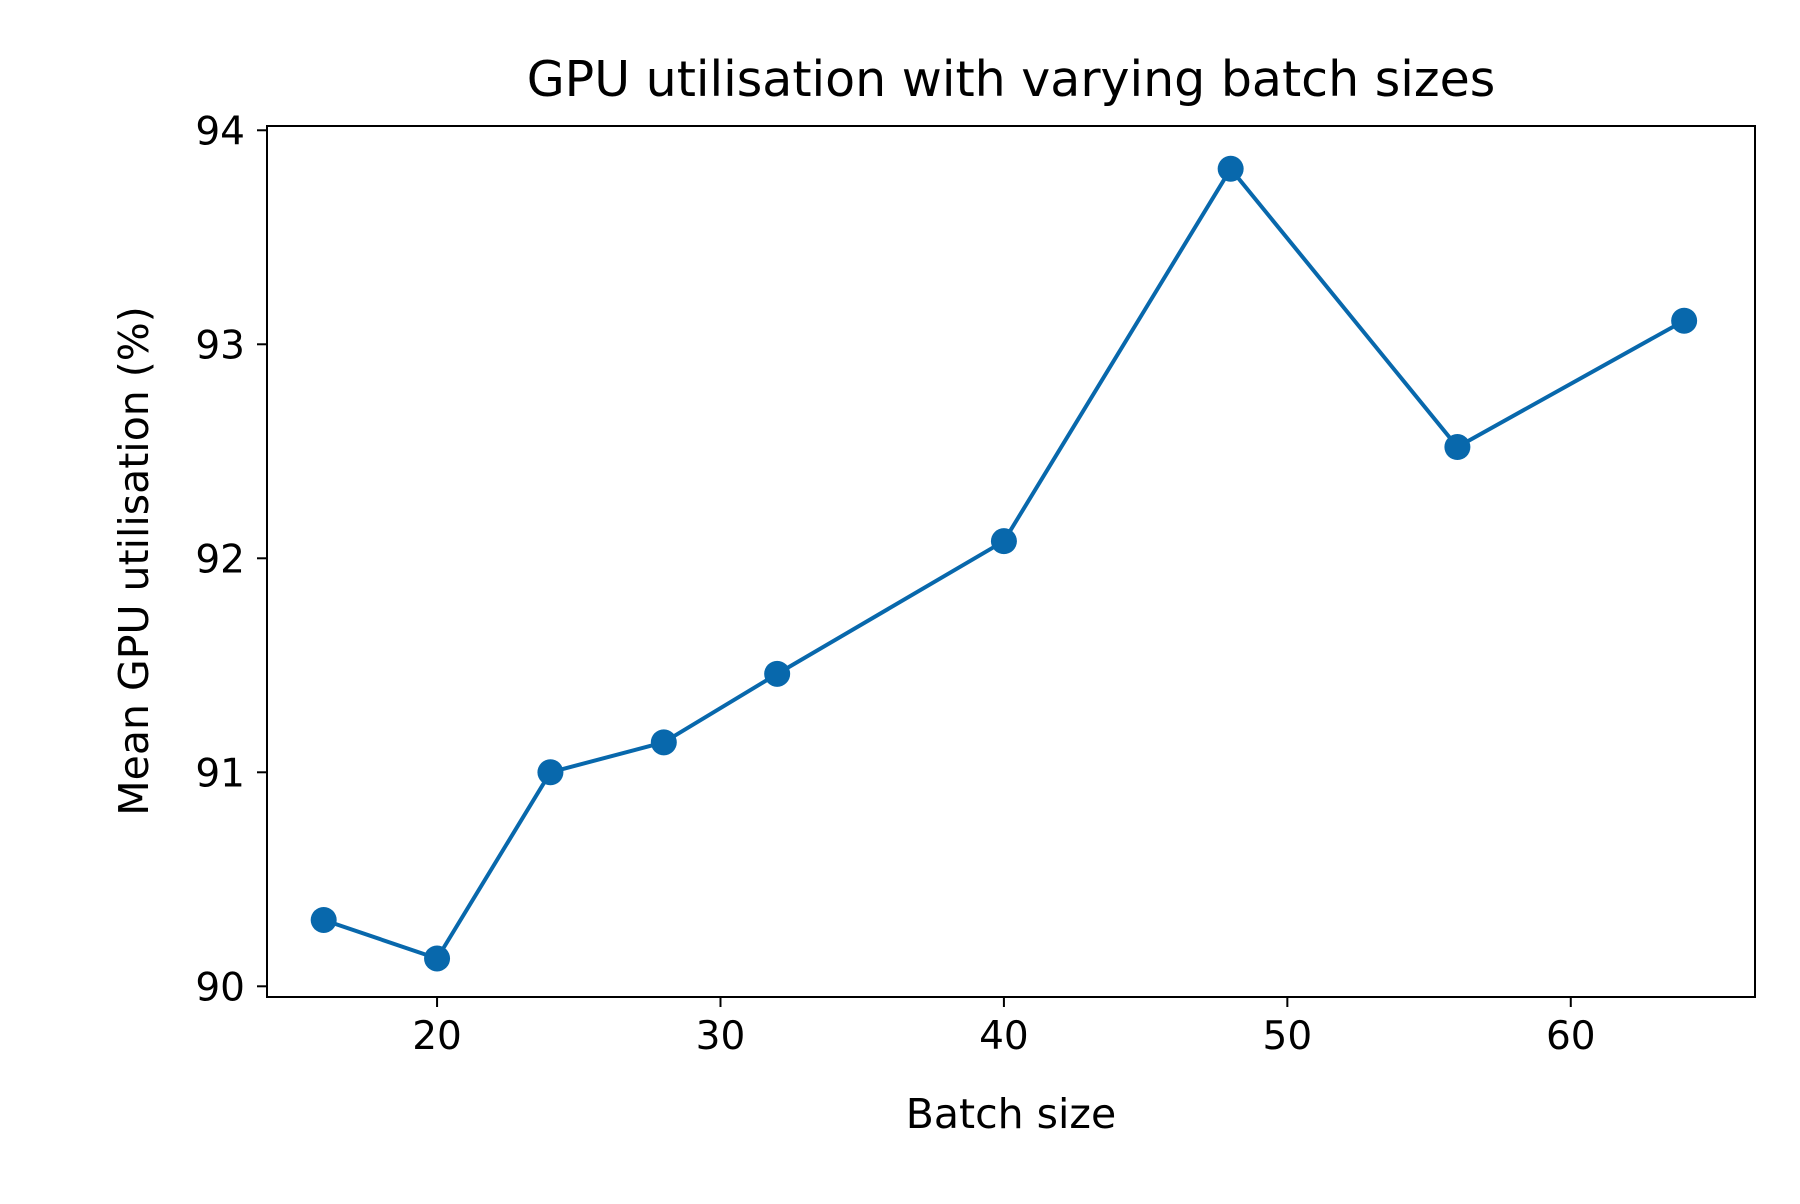 The width and height of the screenshot is (1800, 1204). I want to click on y-tick-label: 94, so click(220, 131).